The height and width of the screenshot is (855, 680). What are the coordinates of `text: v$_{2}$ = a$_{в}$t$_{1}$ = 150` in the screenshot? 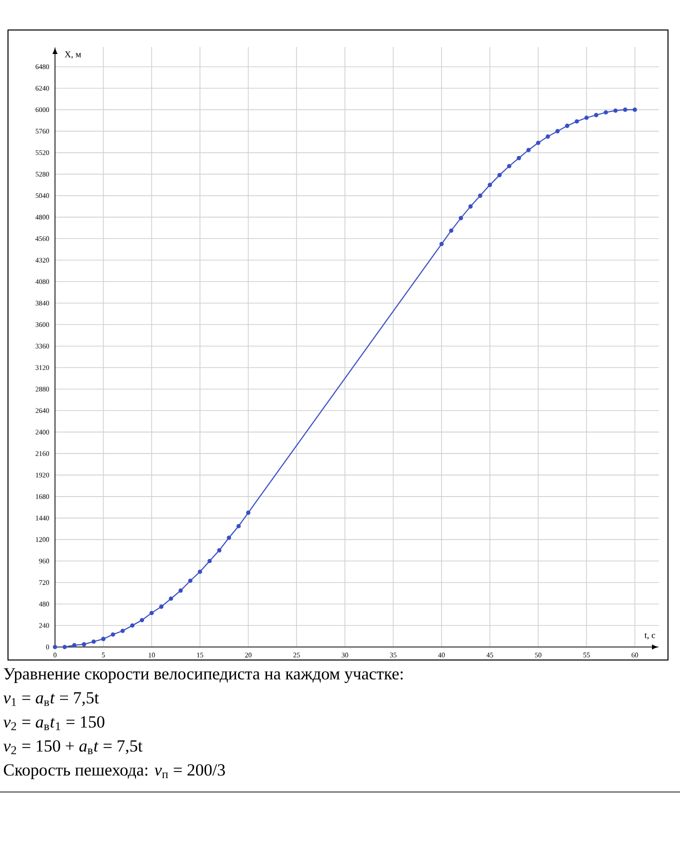 It's located at (53, 723).